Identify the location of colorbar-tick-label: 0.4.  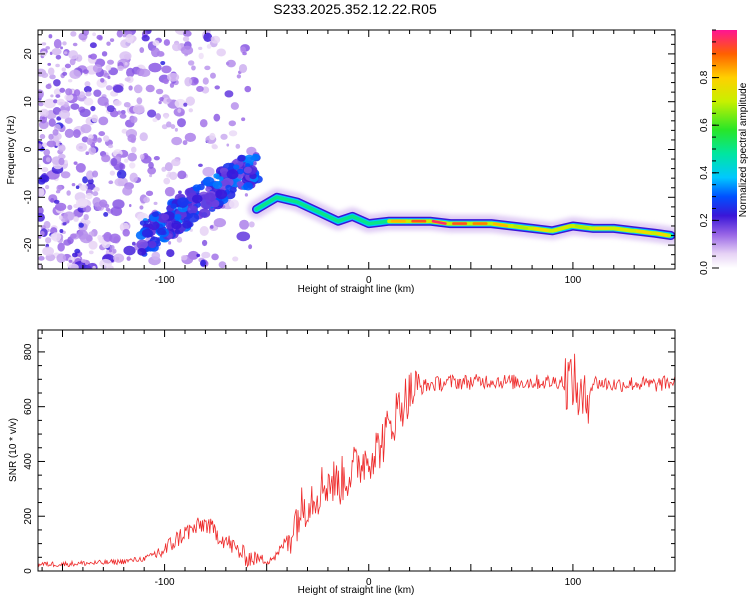
(704, 172).